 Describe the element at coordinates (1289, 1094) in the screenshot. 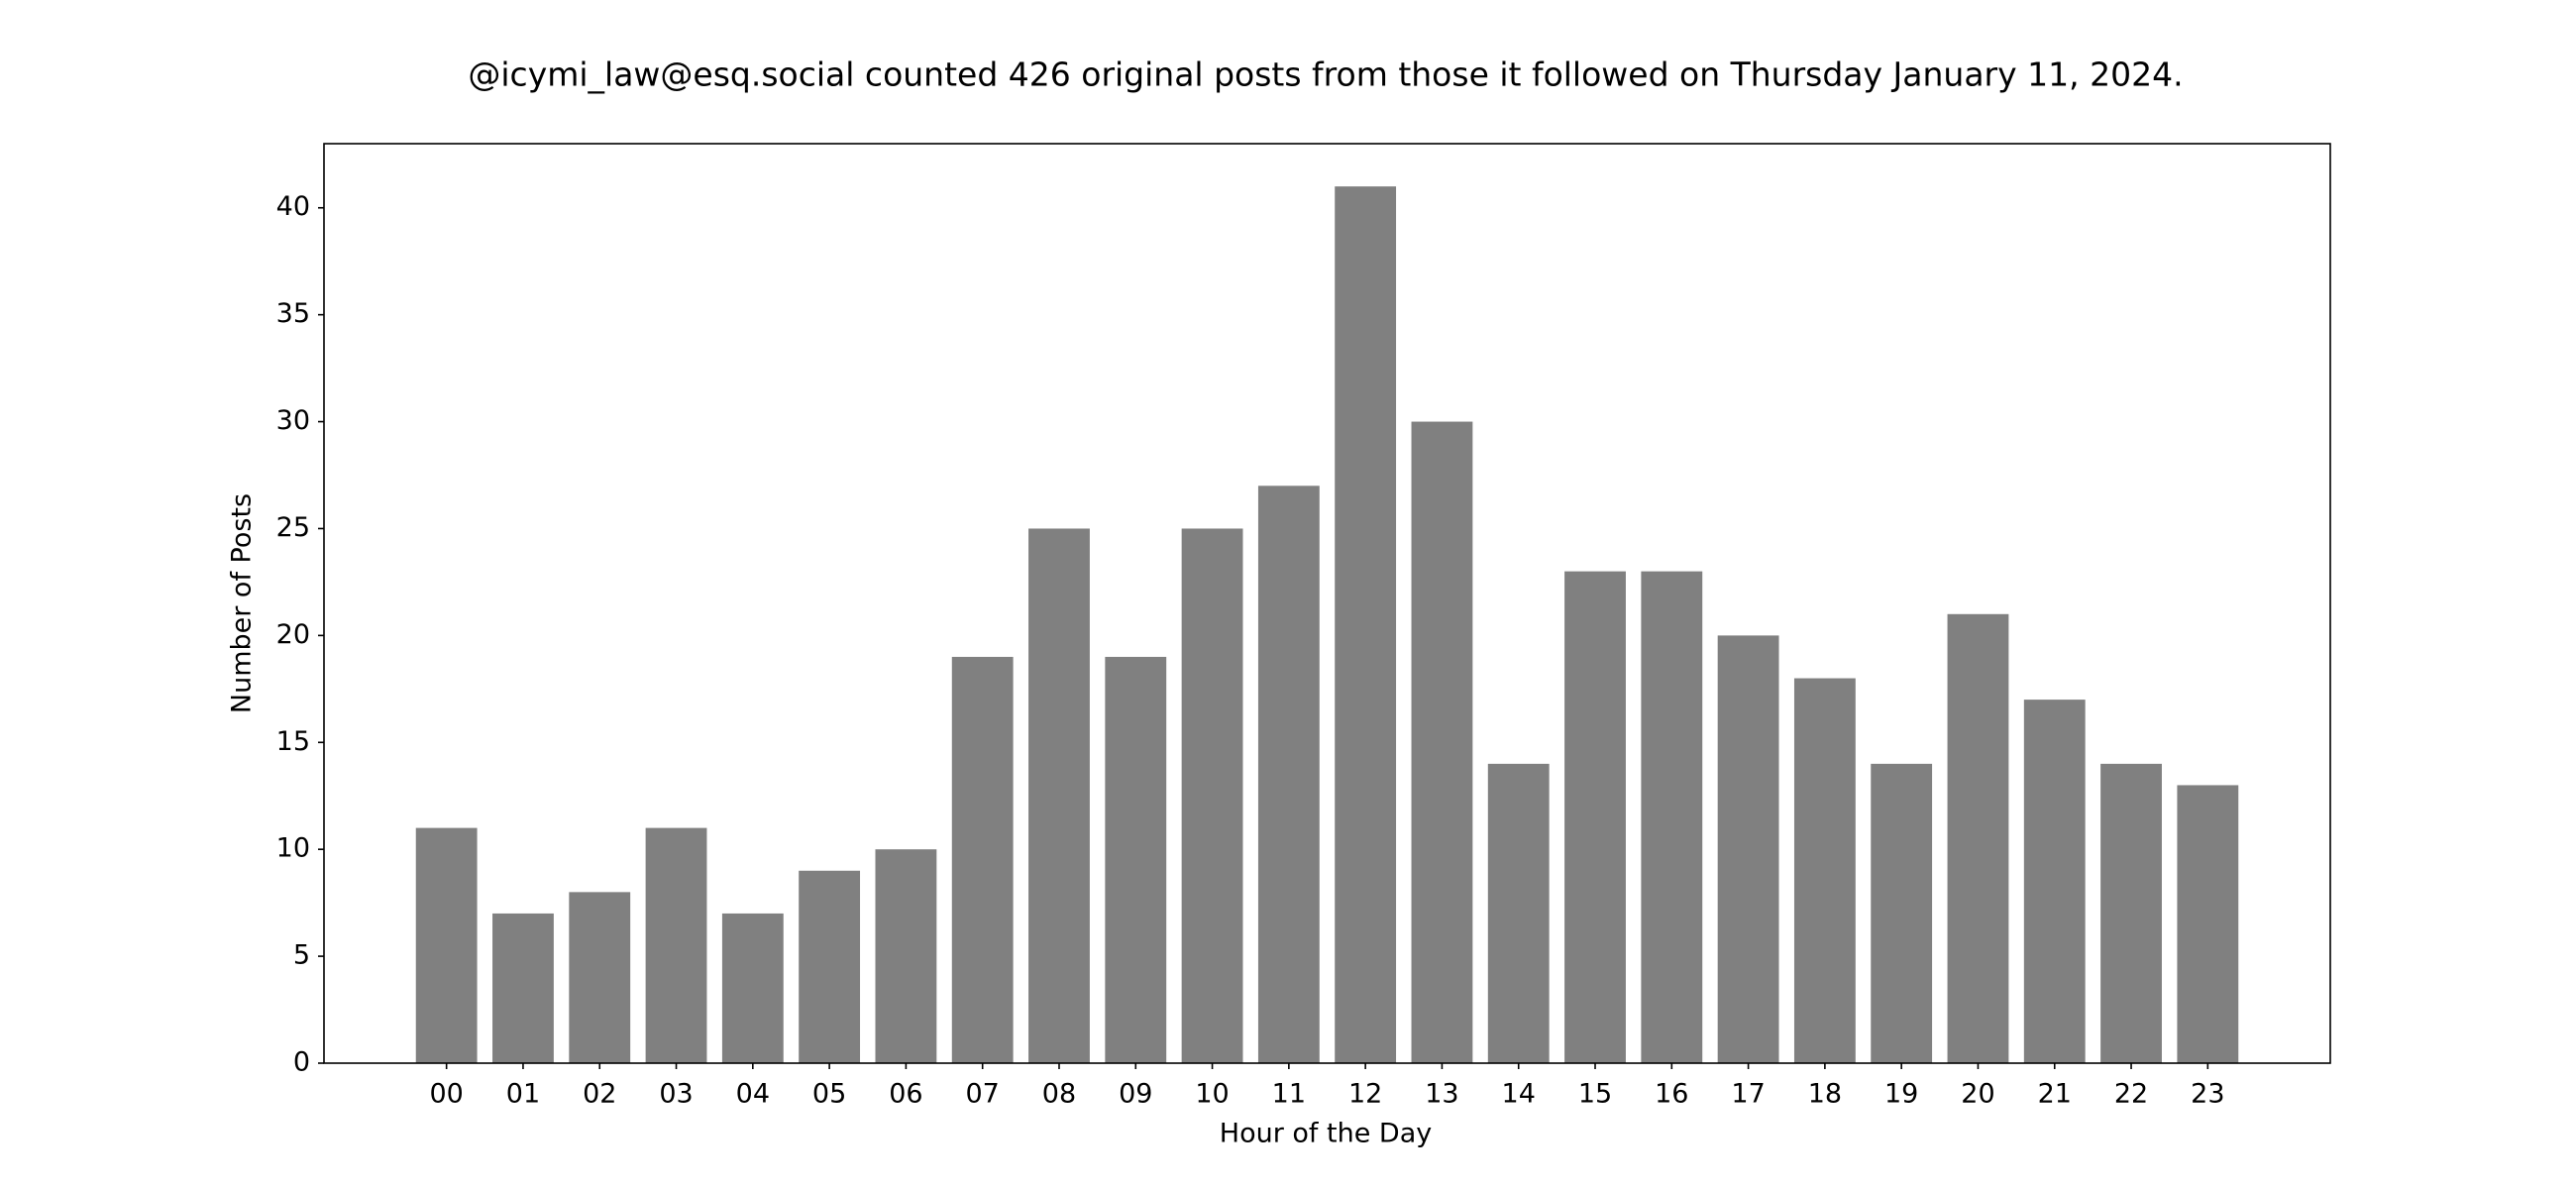

I see `x-tick-label: 11` at that location.